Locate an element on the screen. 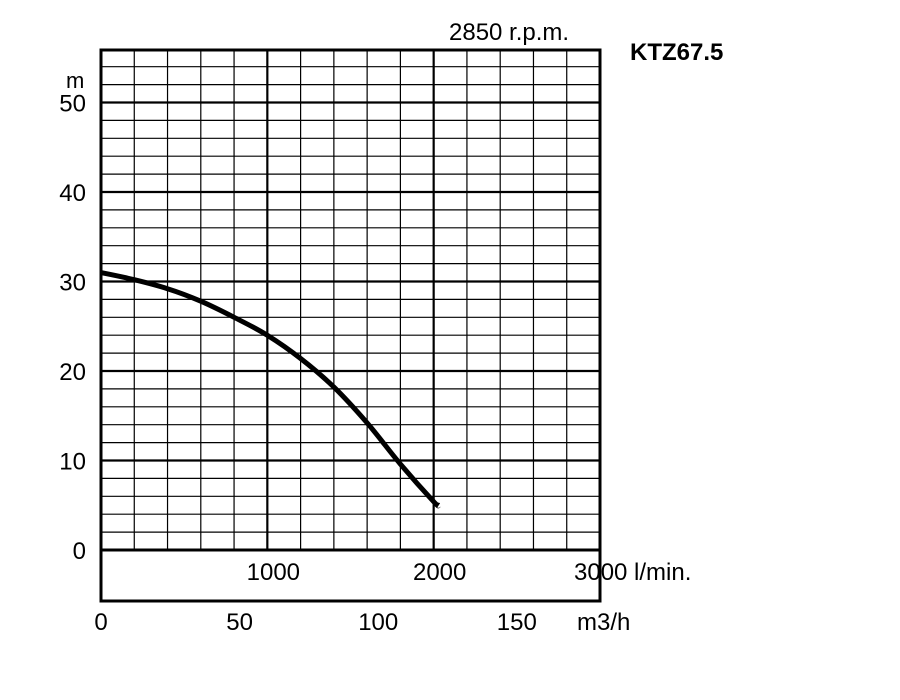  x-tick-label-m3h: 150 is located at coordinates (517, 622).